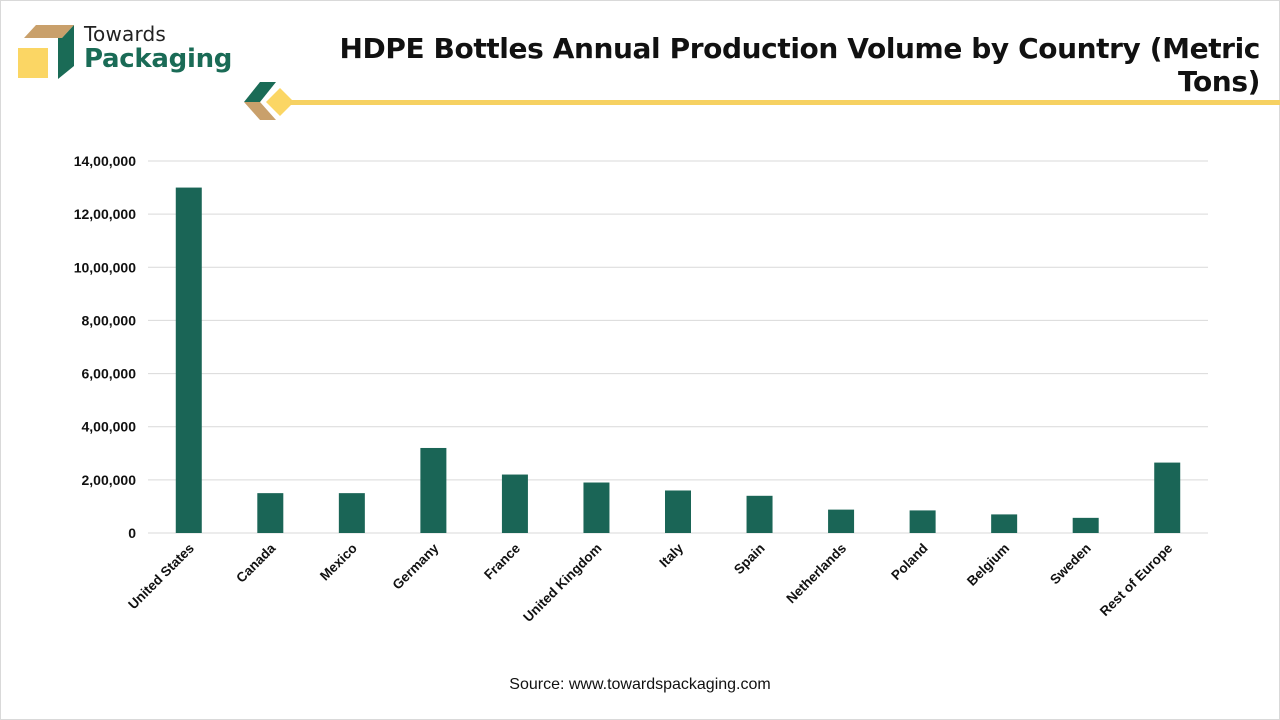 This screenshot has width=1280, height=720. I want to click on x-tick-label: Canada, so click(255, 562).